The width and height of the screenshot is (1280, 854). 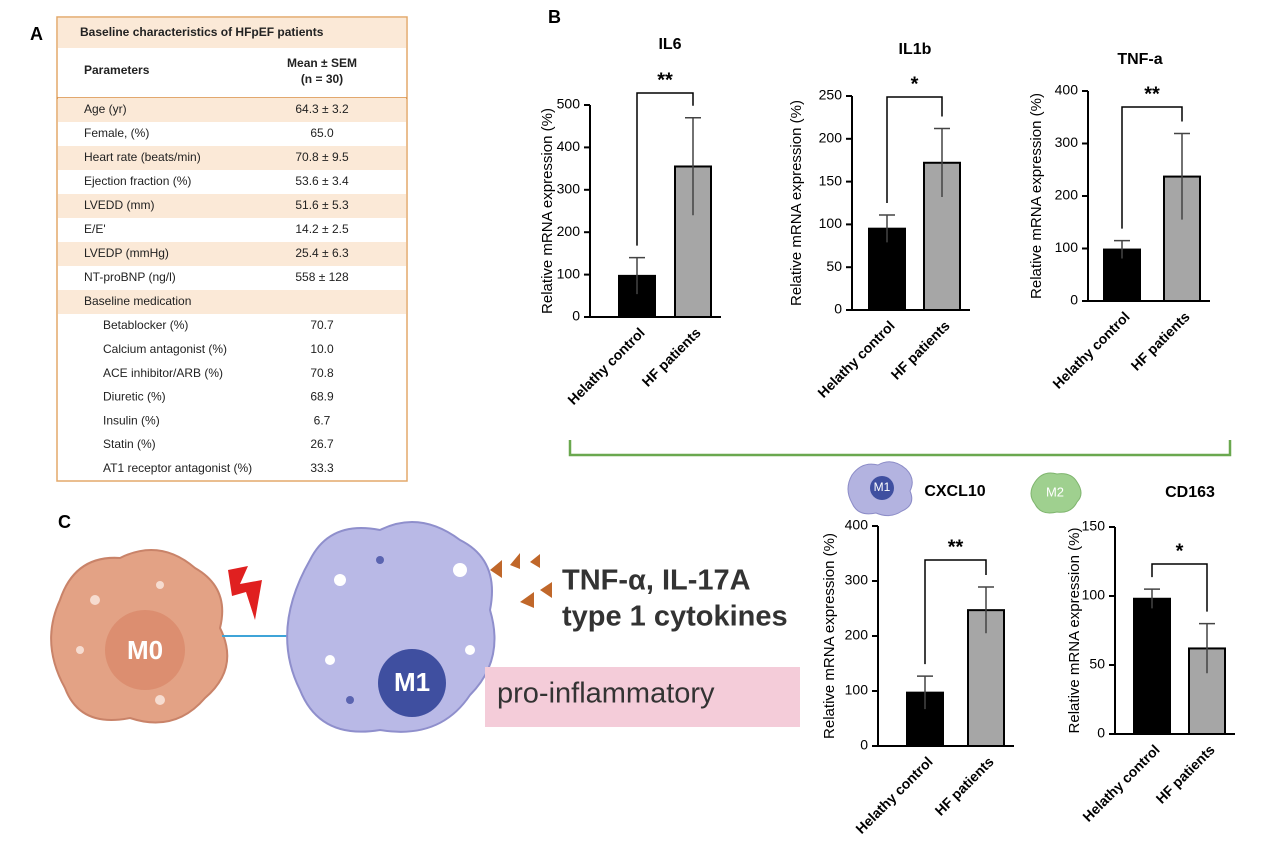 What do you see at coordinates (245, 593) in the screenshot?
I see `lightning` at bounding box center [245, 593].